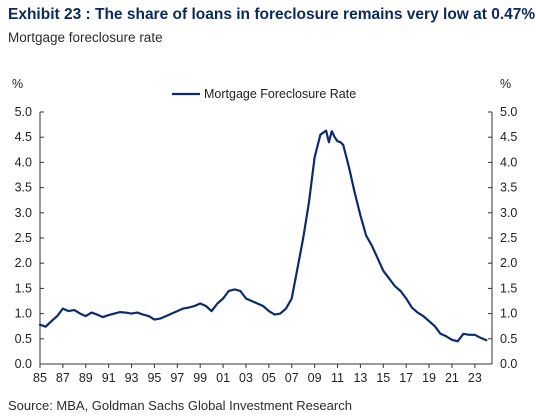  What do you see at coordinates (508, 162) in the screenshot?
I see `y-tick-label-right: 4.0` at bounding box center [508, 162].